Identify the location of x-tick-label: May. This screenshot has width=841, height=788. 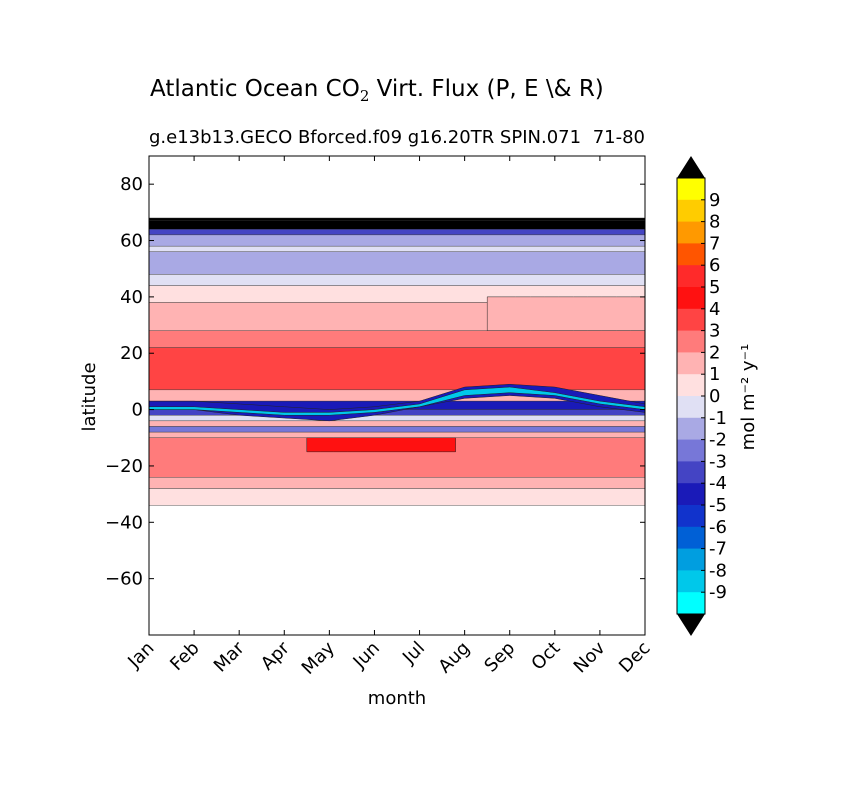
(318, 657).